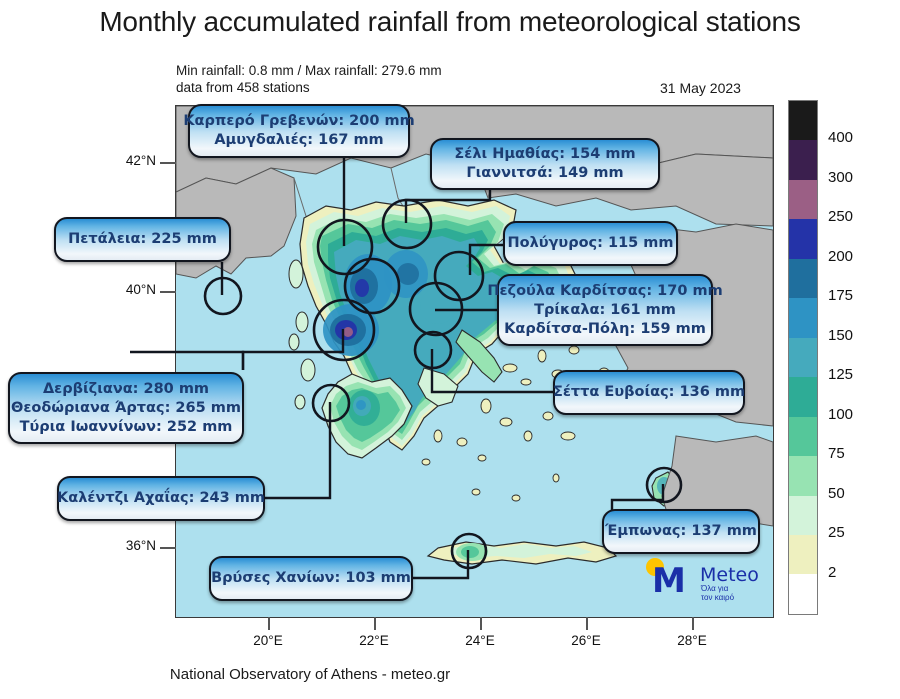 Image resolution: width=900 pixels, height=699 pixels. What do you see at coordinates (605, 328) in the screenshot?
I see `callout-line: Καρδίτσα-Πόλη: 159 mm` at bounding box center [605, 328].